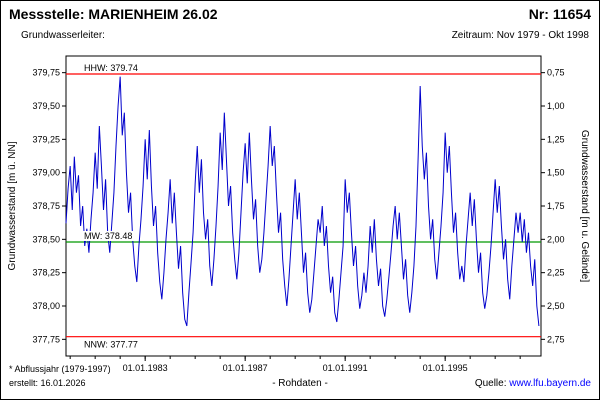 The image size is (600, 400). What do you see at coordinates (556, 306) in the screenshot?
I see `y-right-tick-label: 2,50` at bounding box center [556, 306].